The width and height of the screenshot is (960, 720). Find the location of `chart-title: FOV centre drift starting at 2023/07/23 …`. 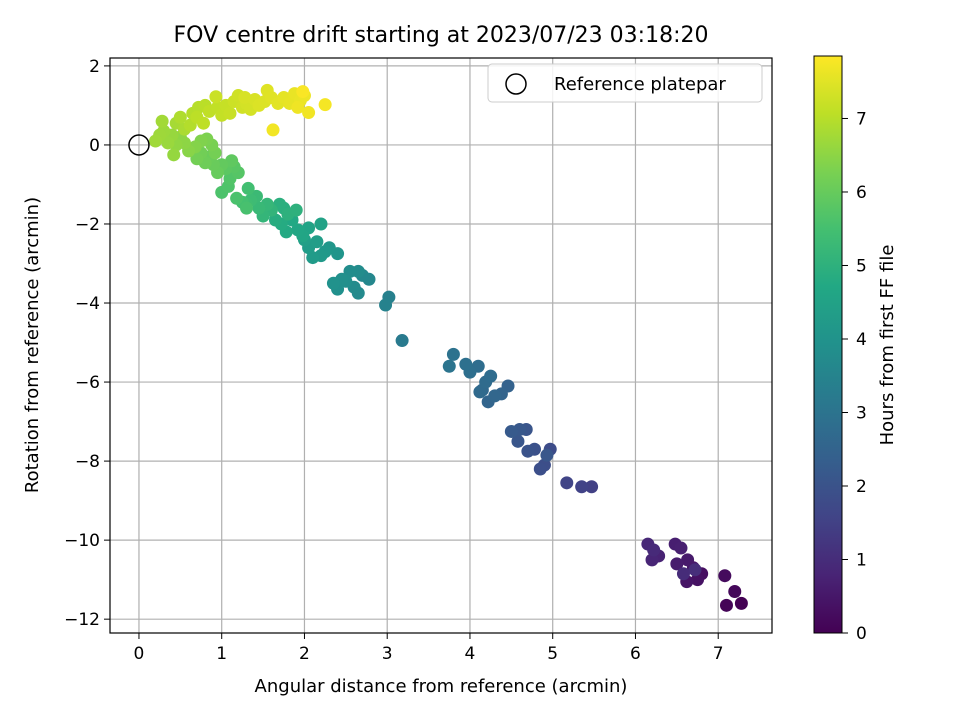

chart-title: FOV centre drift starting at 2023/07/23 … is located at coordinates (441, 35).